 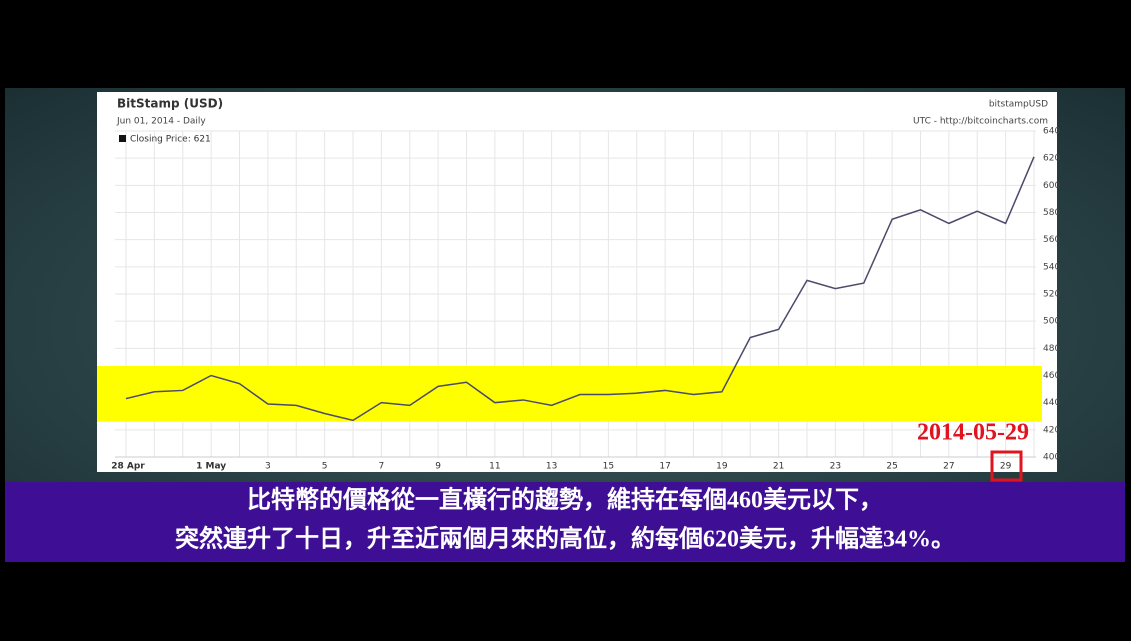 What do you see at coordinates (128, 467) in the screenshot?
I see `x-tick-label: 28 Apr` at bounding box center [128, 467].